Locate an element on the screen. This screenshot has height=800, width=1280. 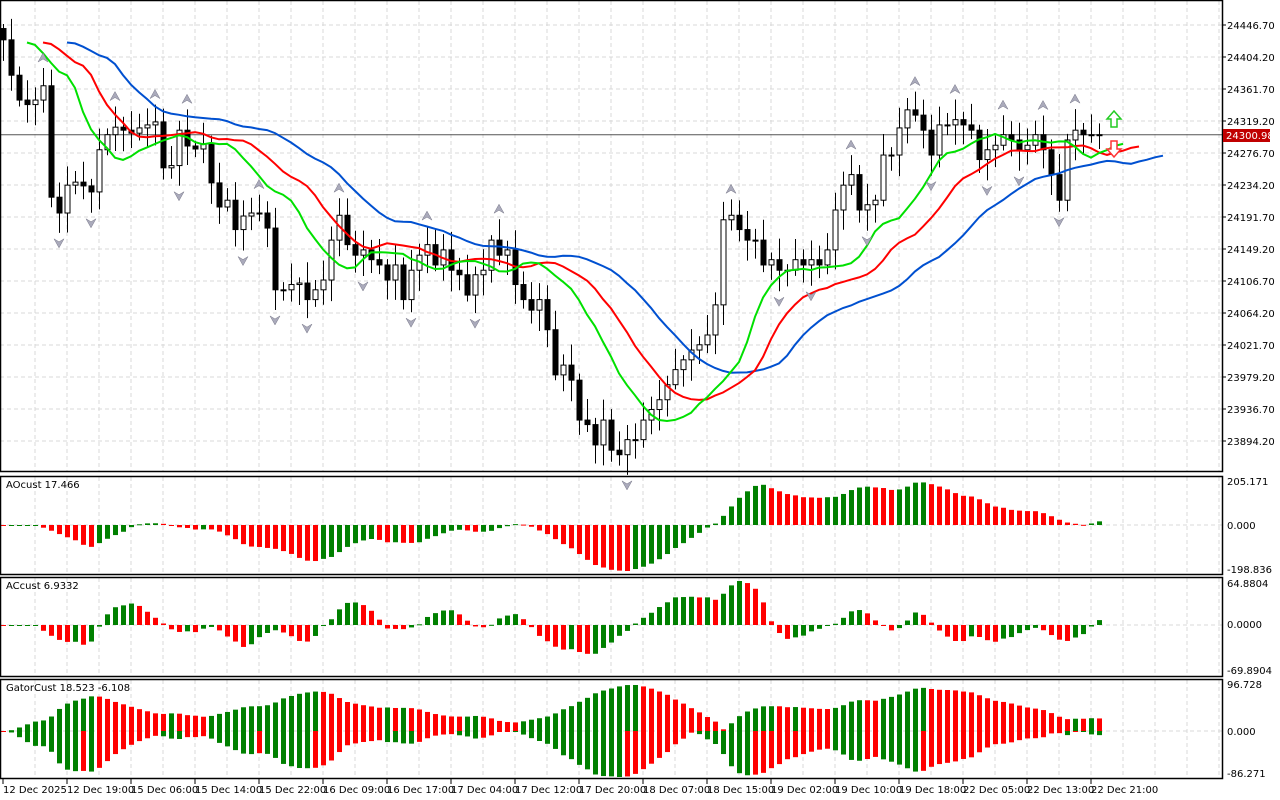
time-axis-label: 19 Dec 18:00 is located at coordinates (932, 790).